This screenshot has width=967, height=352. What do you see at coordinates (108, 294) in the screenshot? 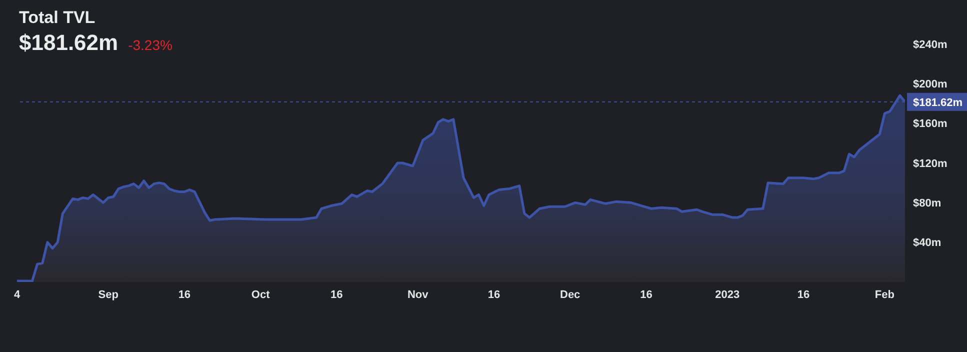
I see `x-tick-label: Sep` at bounding box center [108, 294].